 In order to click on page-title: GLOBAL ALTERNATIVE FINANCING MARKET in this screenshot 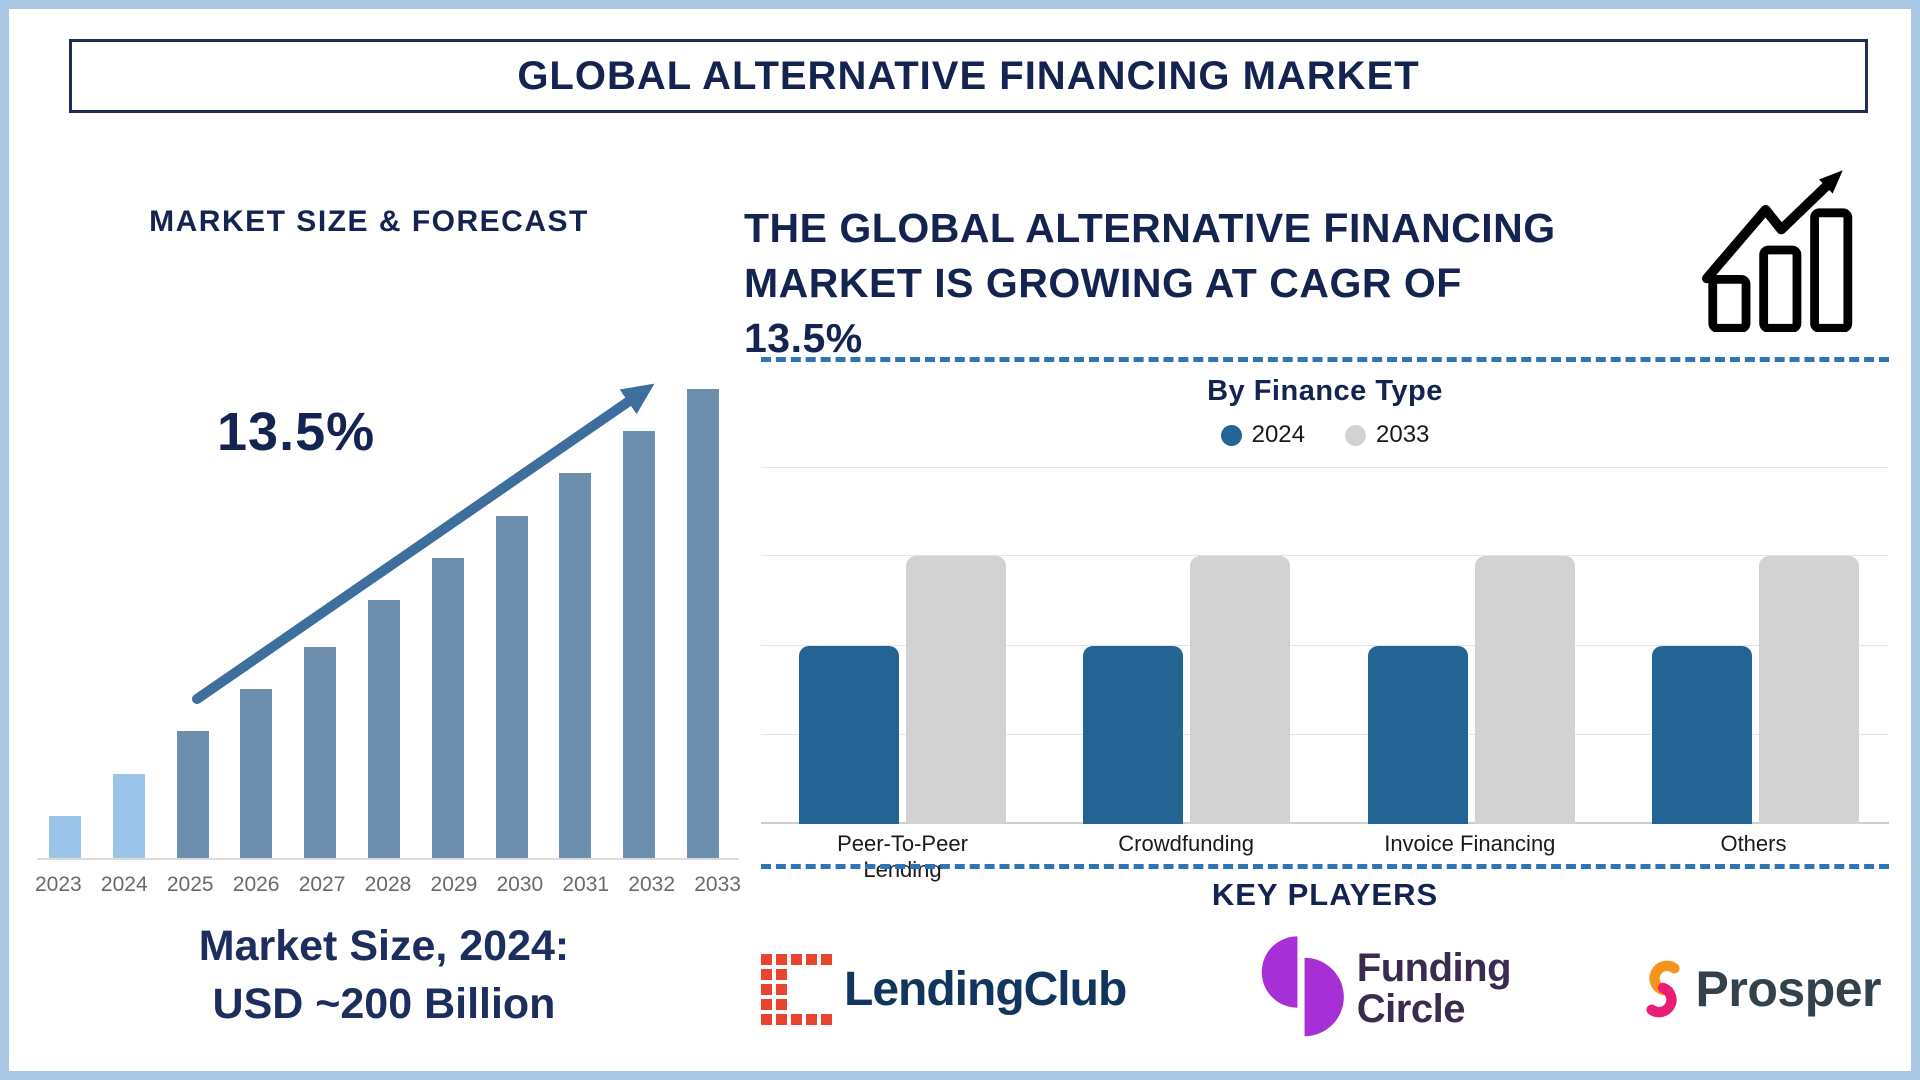, I will do `click(968, 75)`.